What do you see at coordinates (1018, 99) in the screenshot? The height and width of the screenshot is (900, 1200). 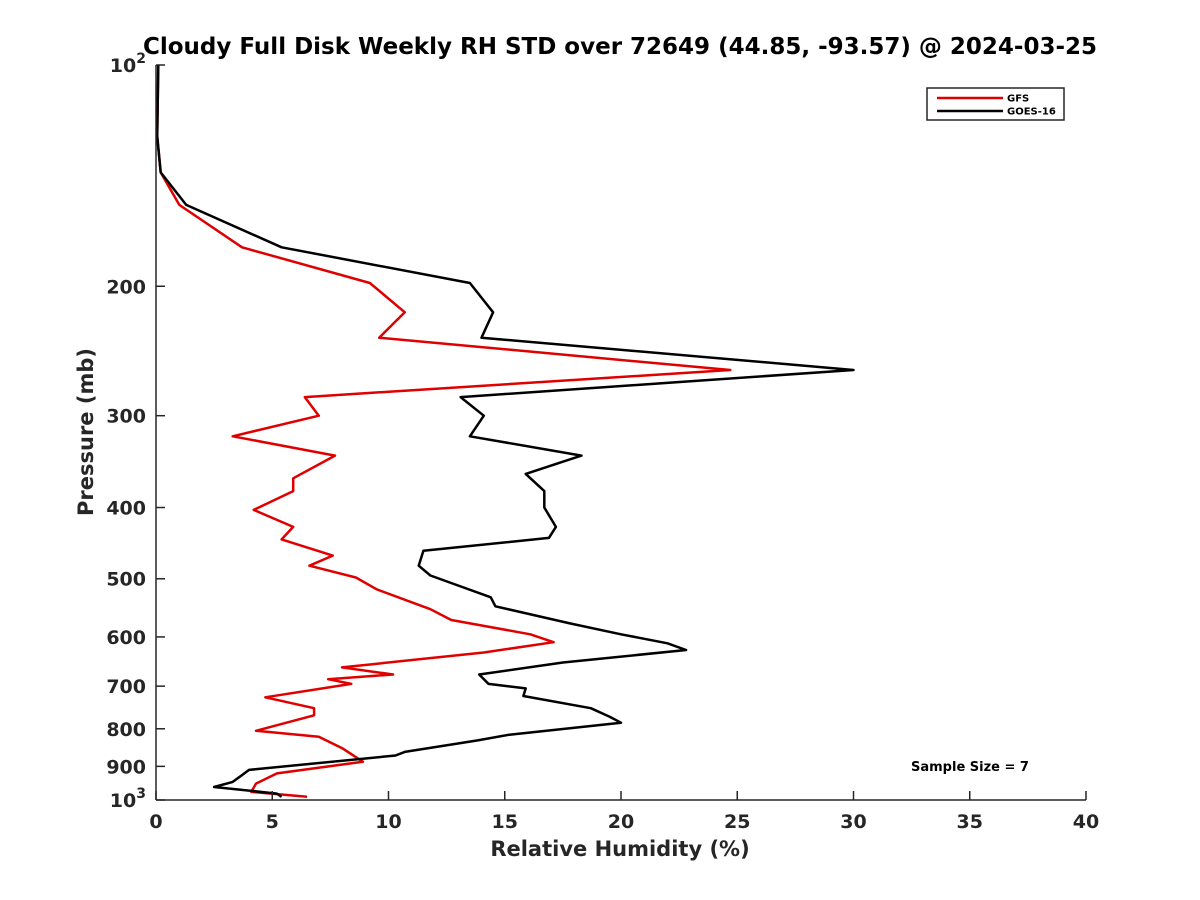 I see `legend-label-gfs: GFS` at bounding box center [1018, 99].